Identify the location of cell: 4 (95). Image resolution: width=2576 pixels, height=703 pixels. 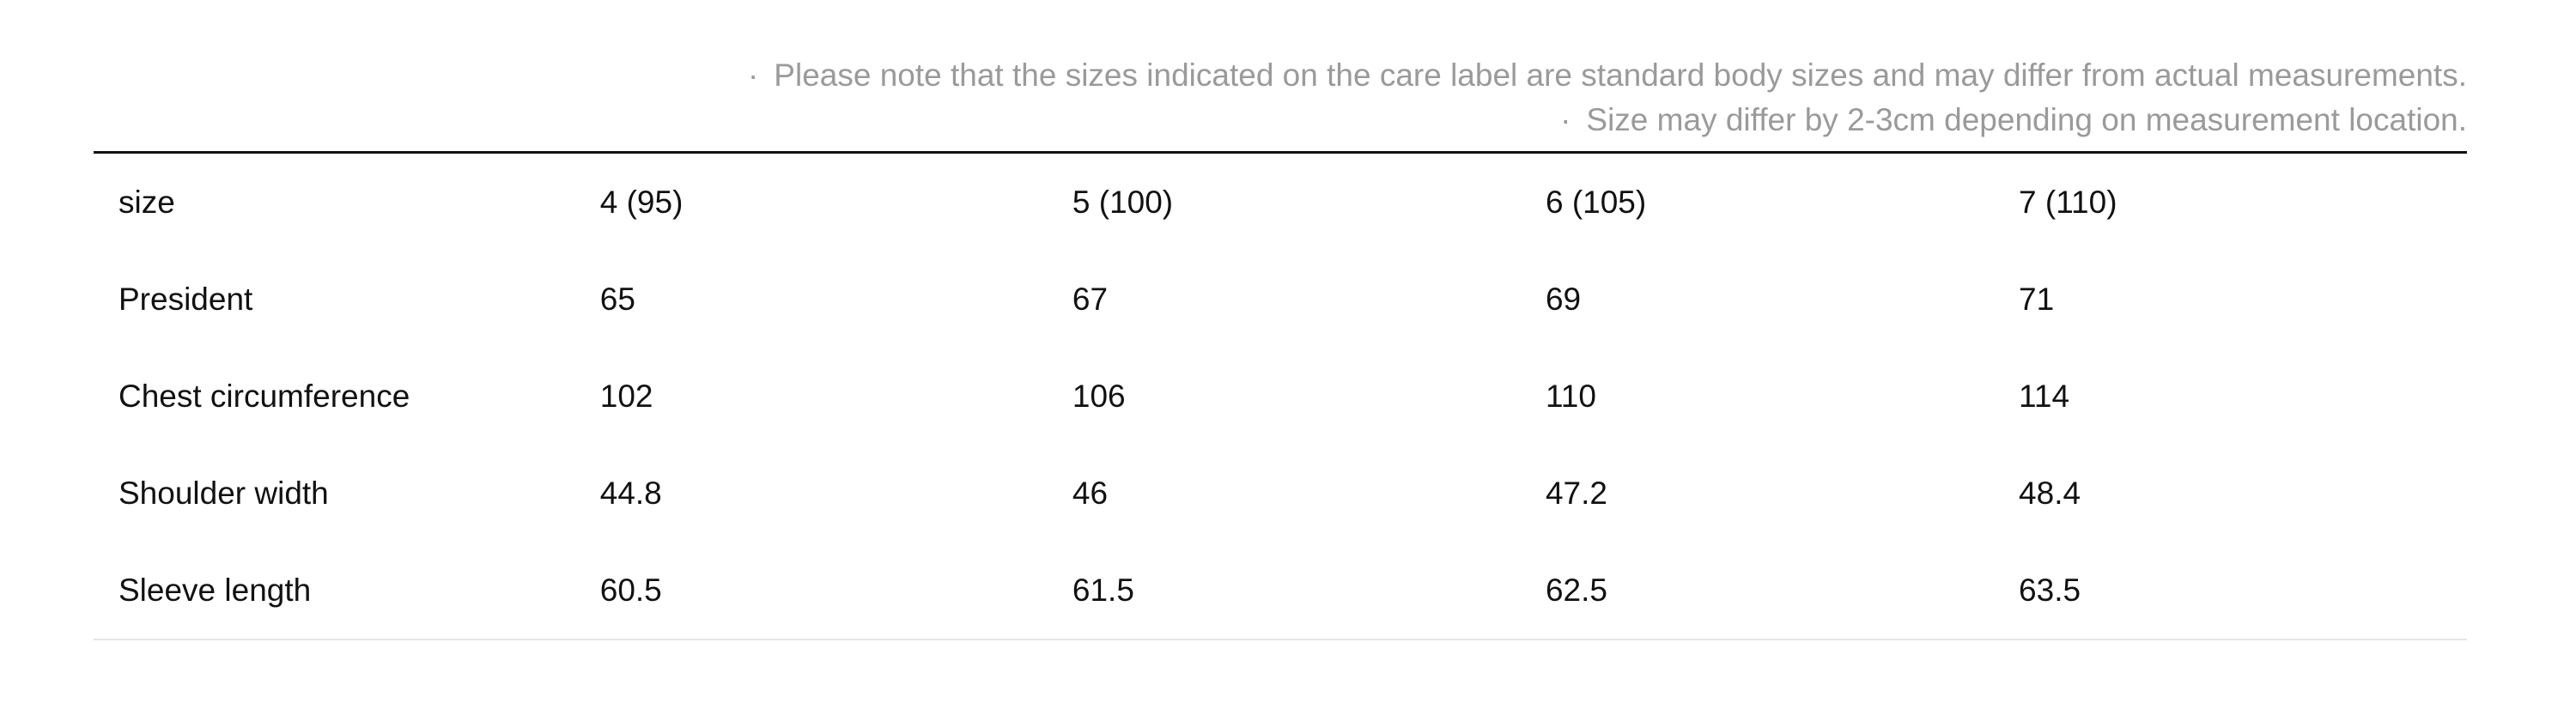
(641, 202).